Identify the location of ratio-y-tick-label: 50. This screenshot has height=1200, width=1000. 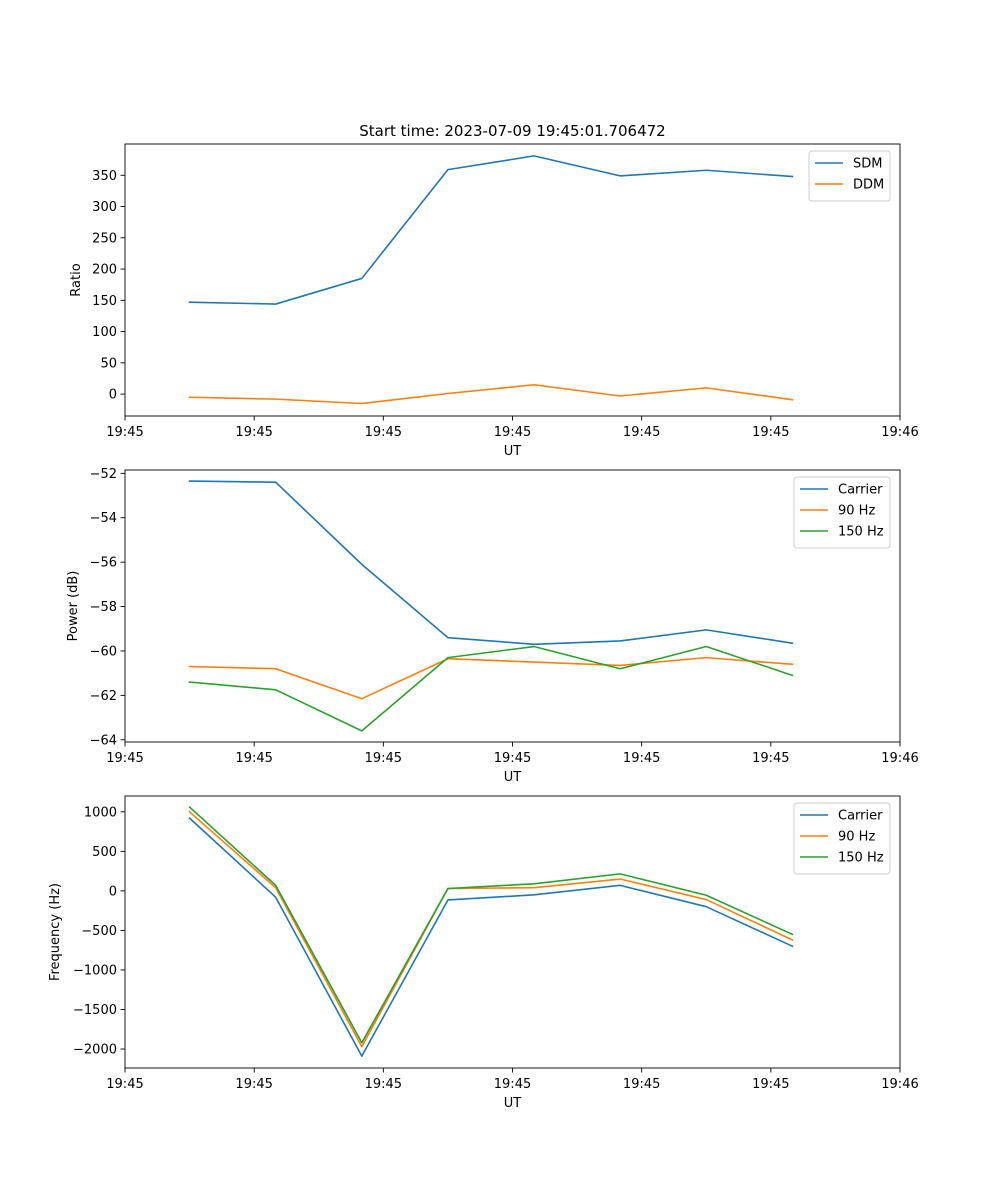
(108, 363).